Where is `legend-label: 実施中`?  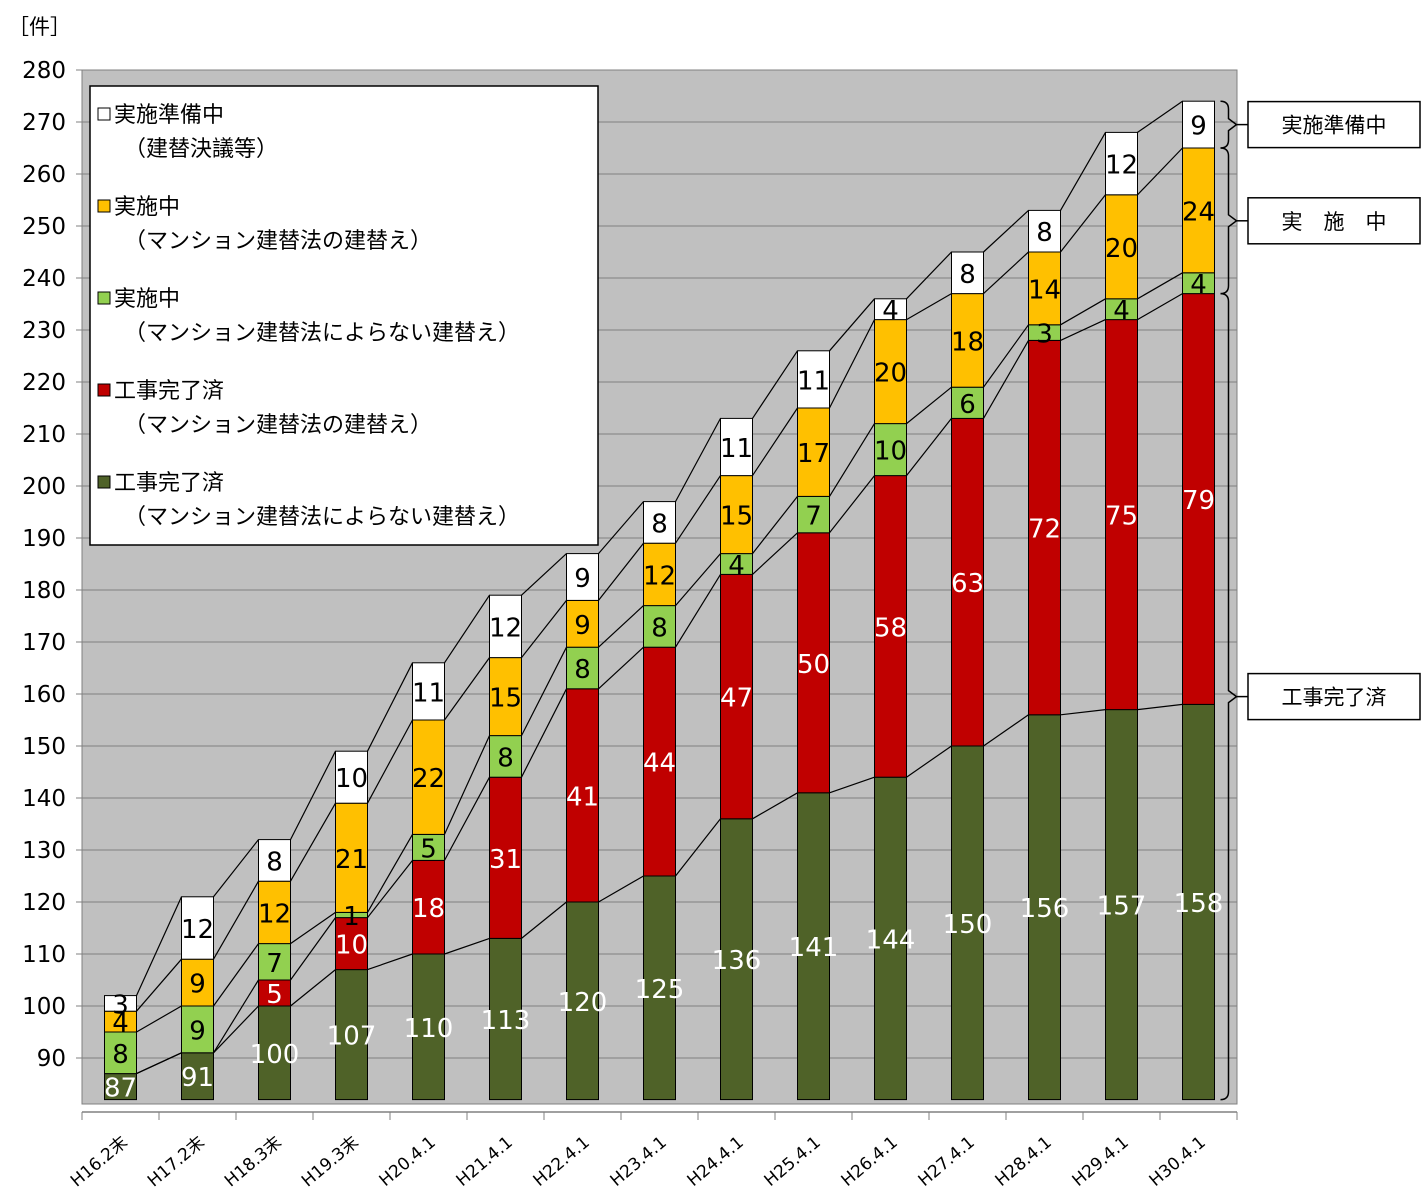
legend-label: 実施中 is located at coordinates (147, 299).